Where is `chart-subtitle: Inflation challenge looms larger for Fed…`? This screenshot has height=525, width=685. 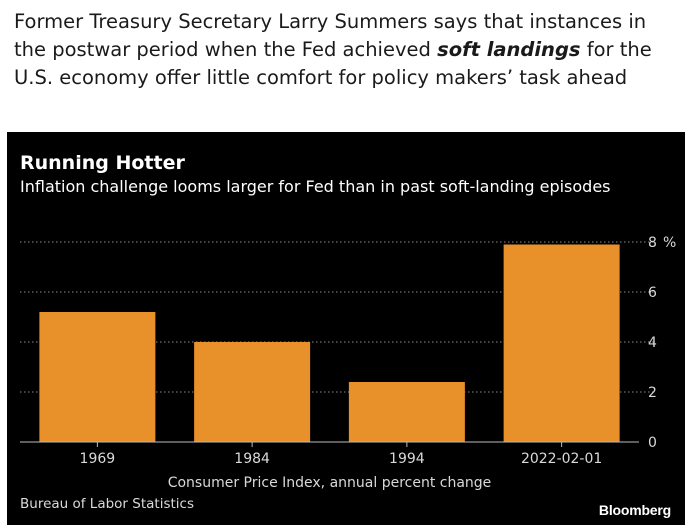 chart-subtitle: Inflation challenge looms larger for Fed… is located at coordinates (315, 186).